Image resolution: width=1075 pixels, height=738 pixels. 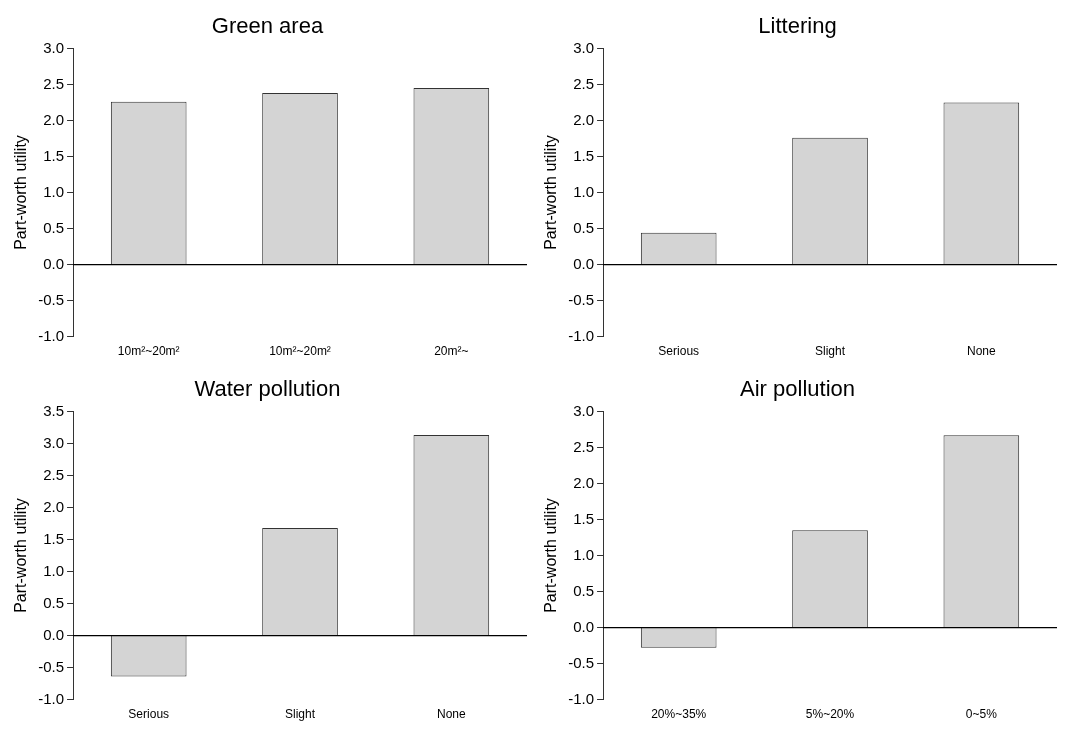 What do you see at coordinates (981, 714) in the screenshot?
I see `x-tick-label: 0~5%` at bounding box center [981, 714].